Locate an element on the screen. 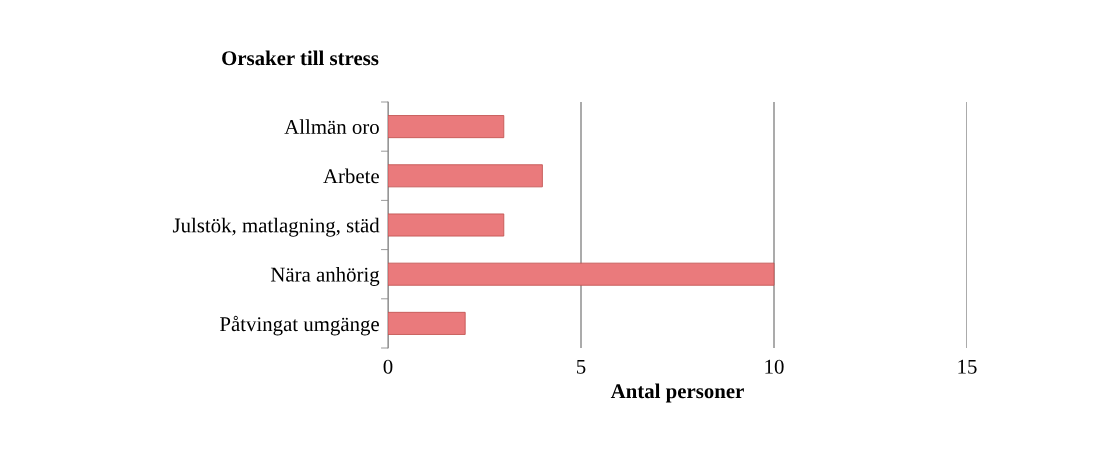 The image size is (1107, 450). x-axis-title: Antal personer is located at coordinates (677, 393).